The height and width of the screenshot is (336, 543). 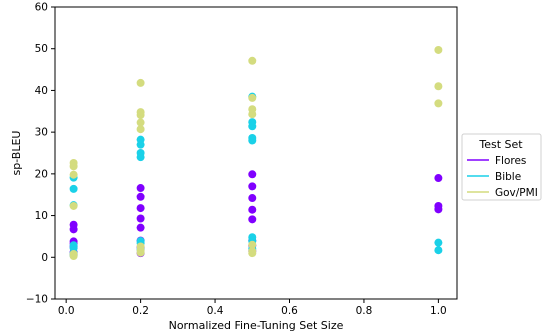 I want to click on legend-items: Flores Bible Gov/PMI, so click(x=502, y=177).